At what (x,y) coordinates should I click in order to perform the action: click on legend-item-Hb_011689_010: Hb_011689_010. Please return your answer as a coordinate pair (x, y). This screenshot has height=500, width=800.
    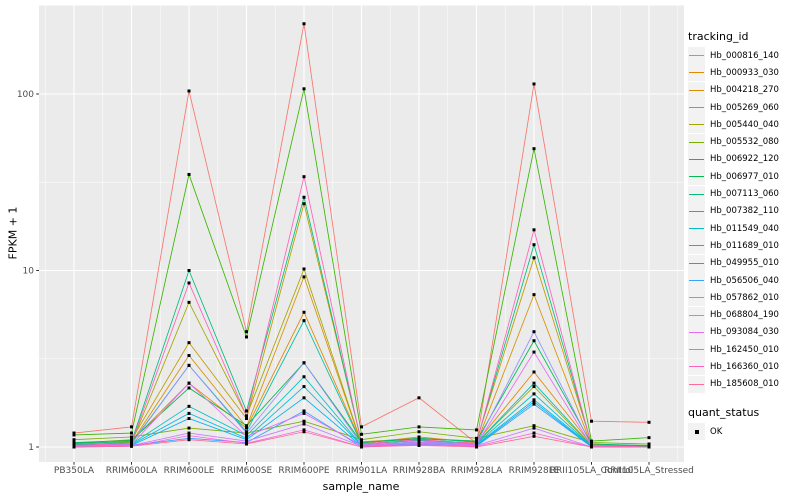
    Looking at the image, I should click on (744, 246).